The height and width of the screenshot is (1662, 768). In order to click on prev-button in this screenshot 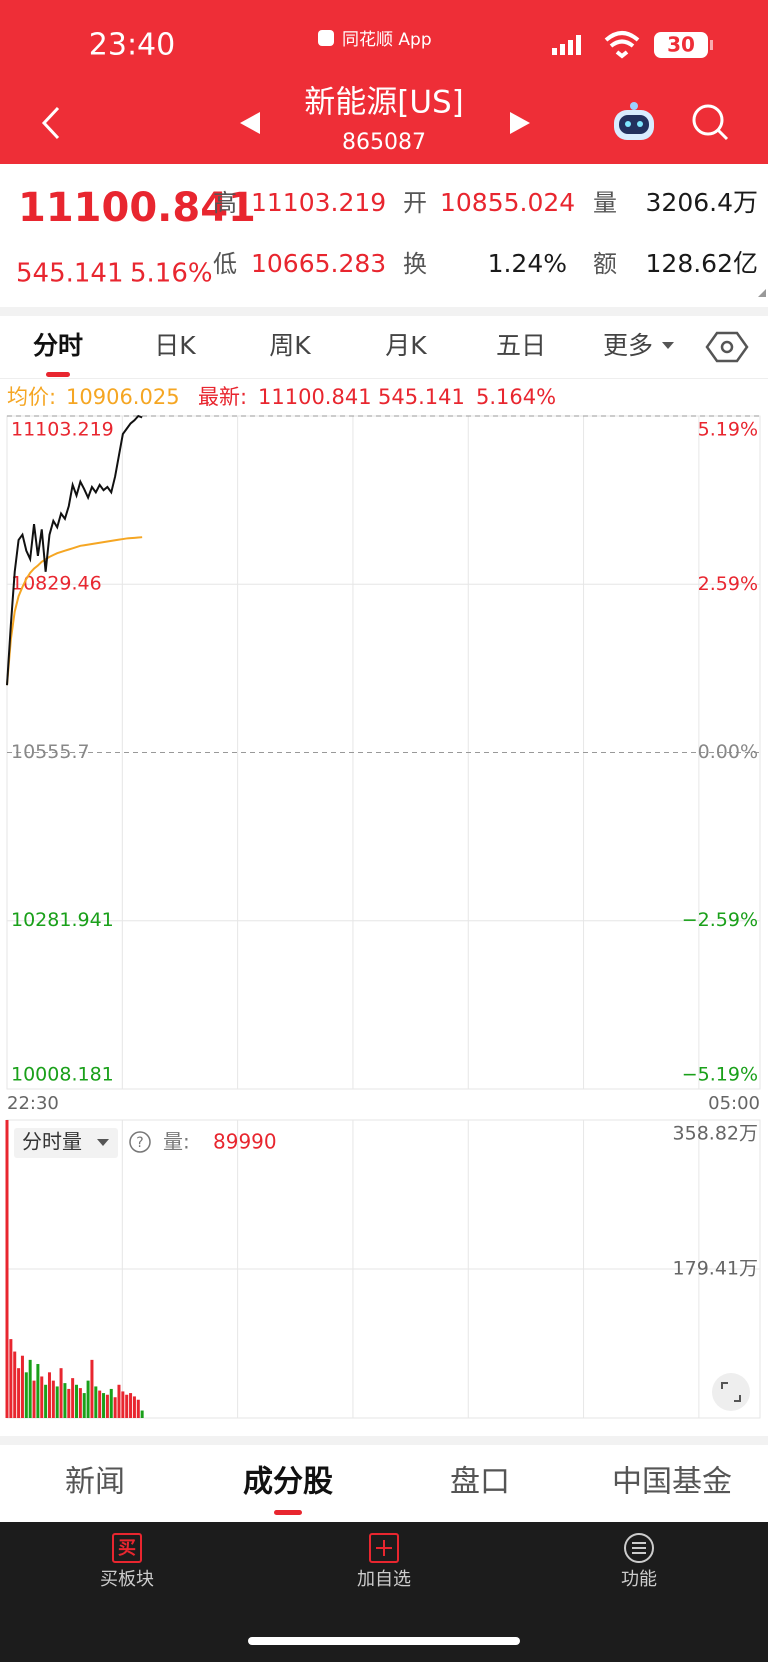, I will do `click(250, 123)`.